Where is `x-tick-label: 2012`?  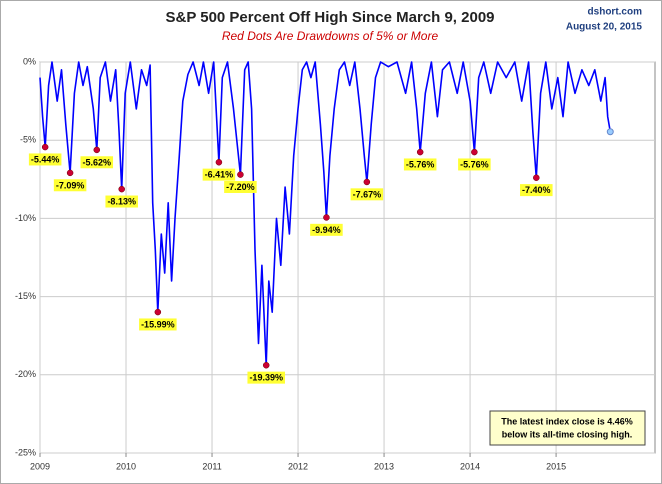 x-tick-label: 2012 is located at coordinates (298, 466).